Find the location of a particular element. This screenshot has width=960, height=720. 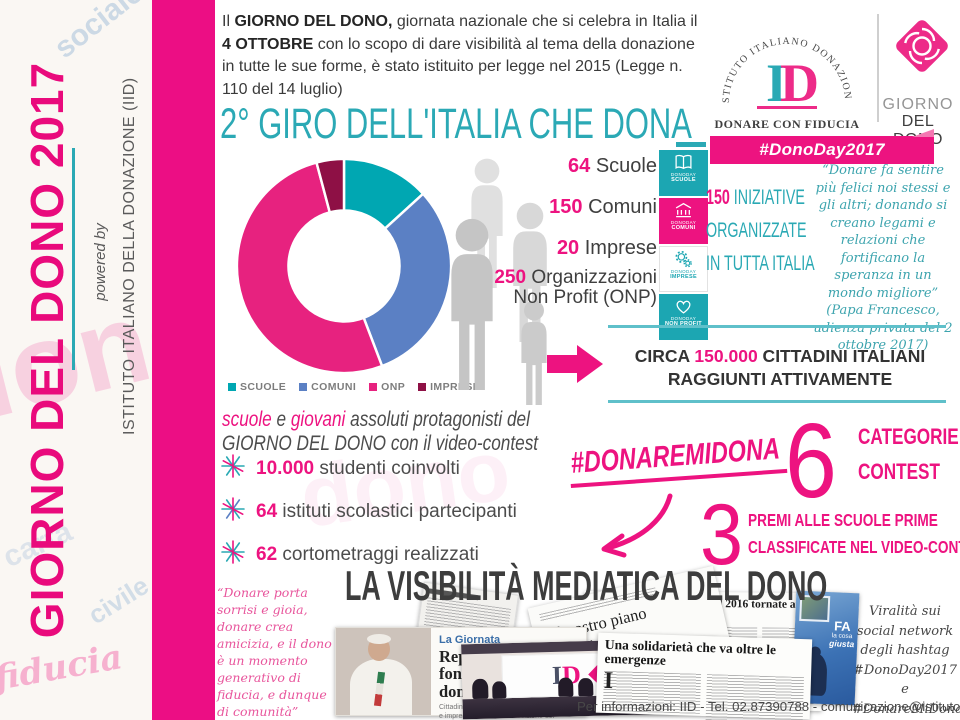

teal-rule-top is located at coordinates (777, 326).